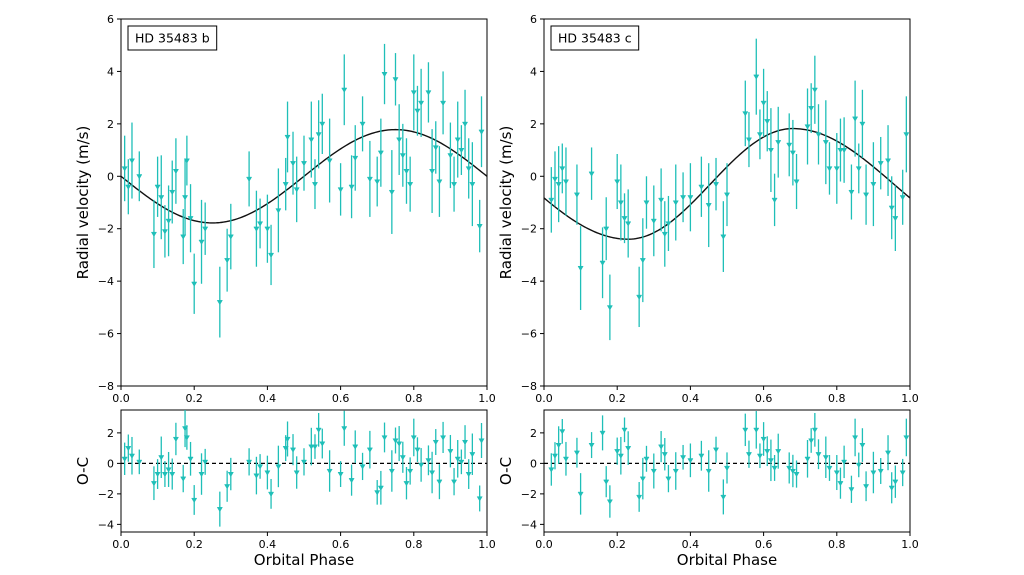  Describe the element at coordinates (172, 38) in the screenshot. I see `planet-label-box` at that location.